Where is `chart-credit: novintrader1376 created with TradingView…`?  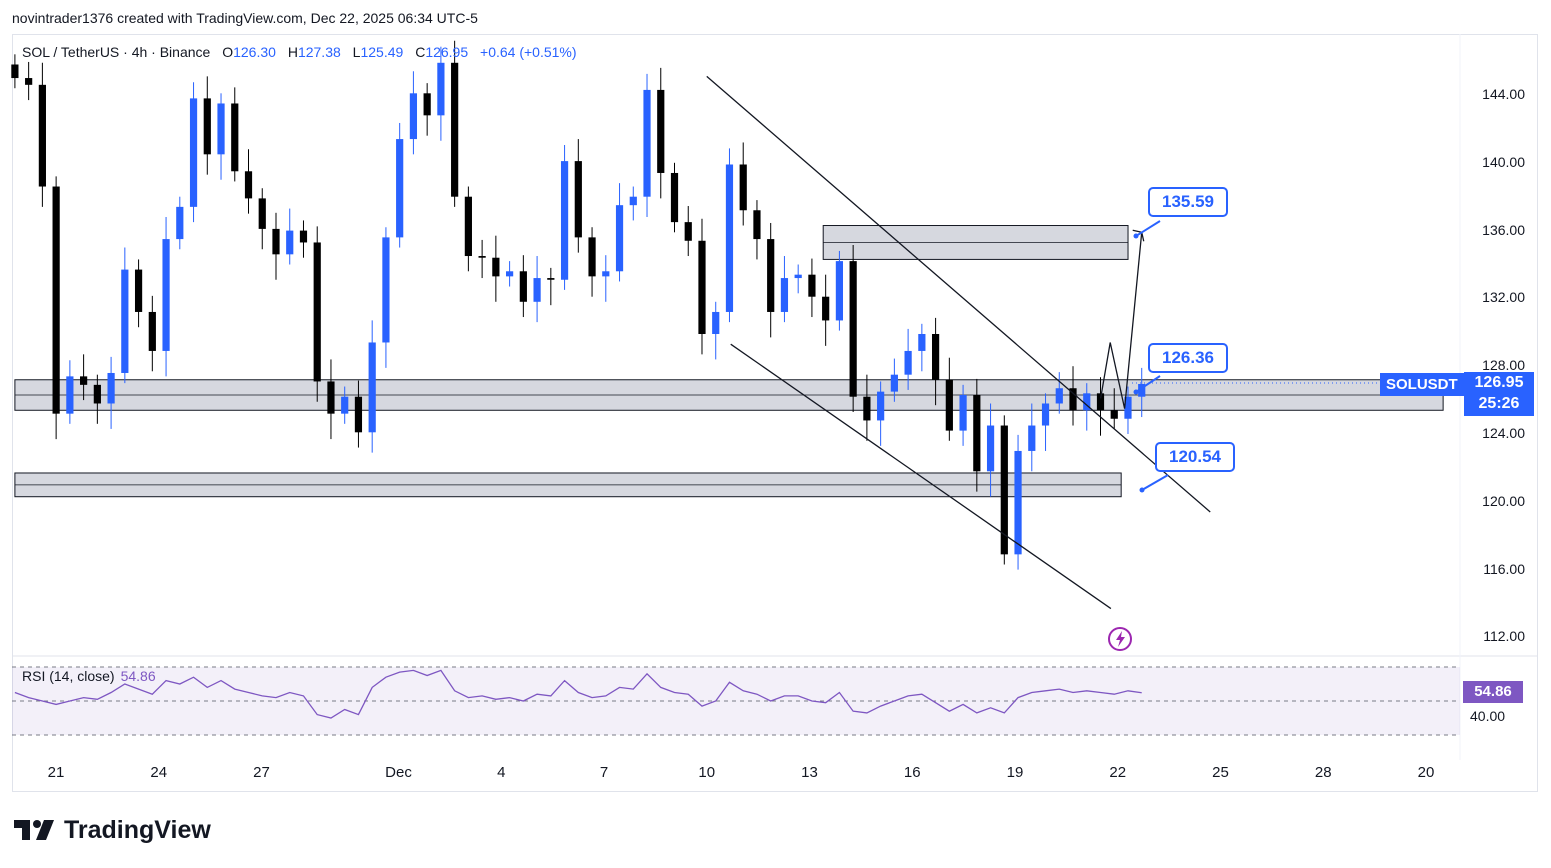 chart-credit: novintrader1376 created with TradingView… is located at coordinates (245, 18).